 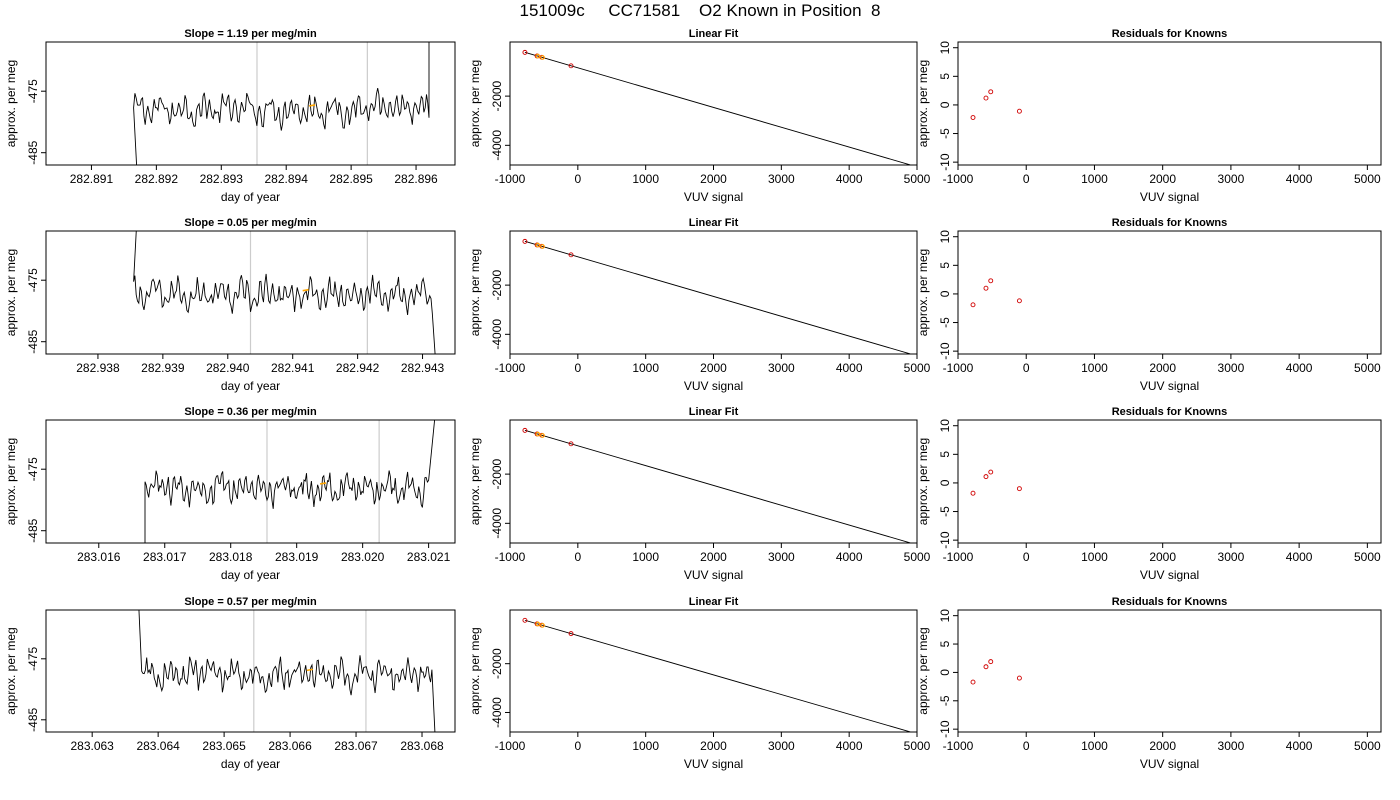 I want to click on x-tick-label: 283.068, so click(x=422, y=746).